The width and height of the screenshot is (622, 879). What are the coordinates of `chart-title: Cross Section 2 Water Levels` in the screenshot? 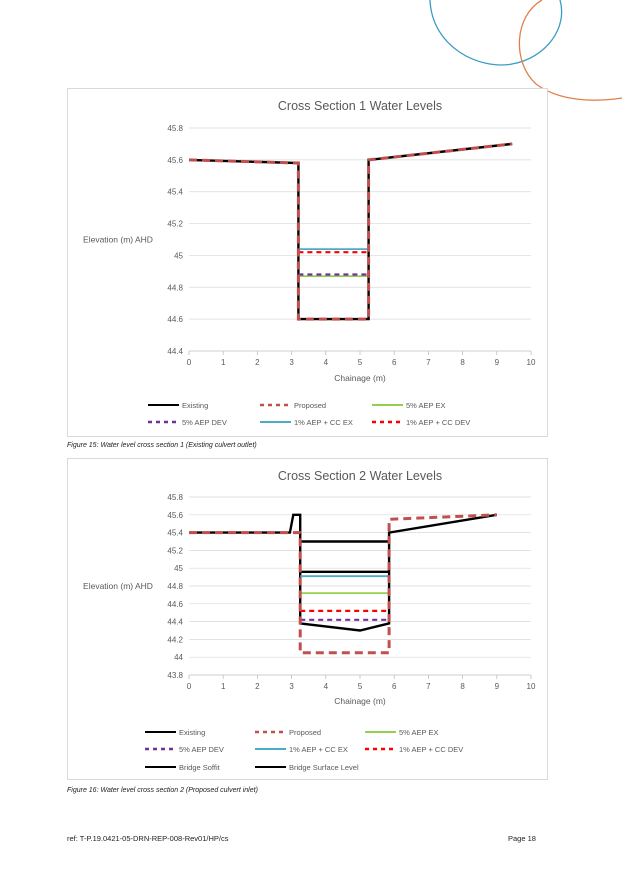 It's located at (360, 476).